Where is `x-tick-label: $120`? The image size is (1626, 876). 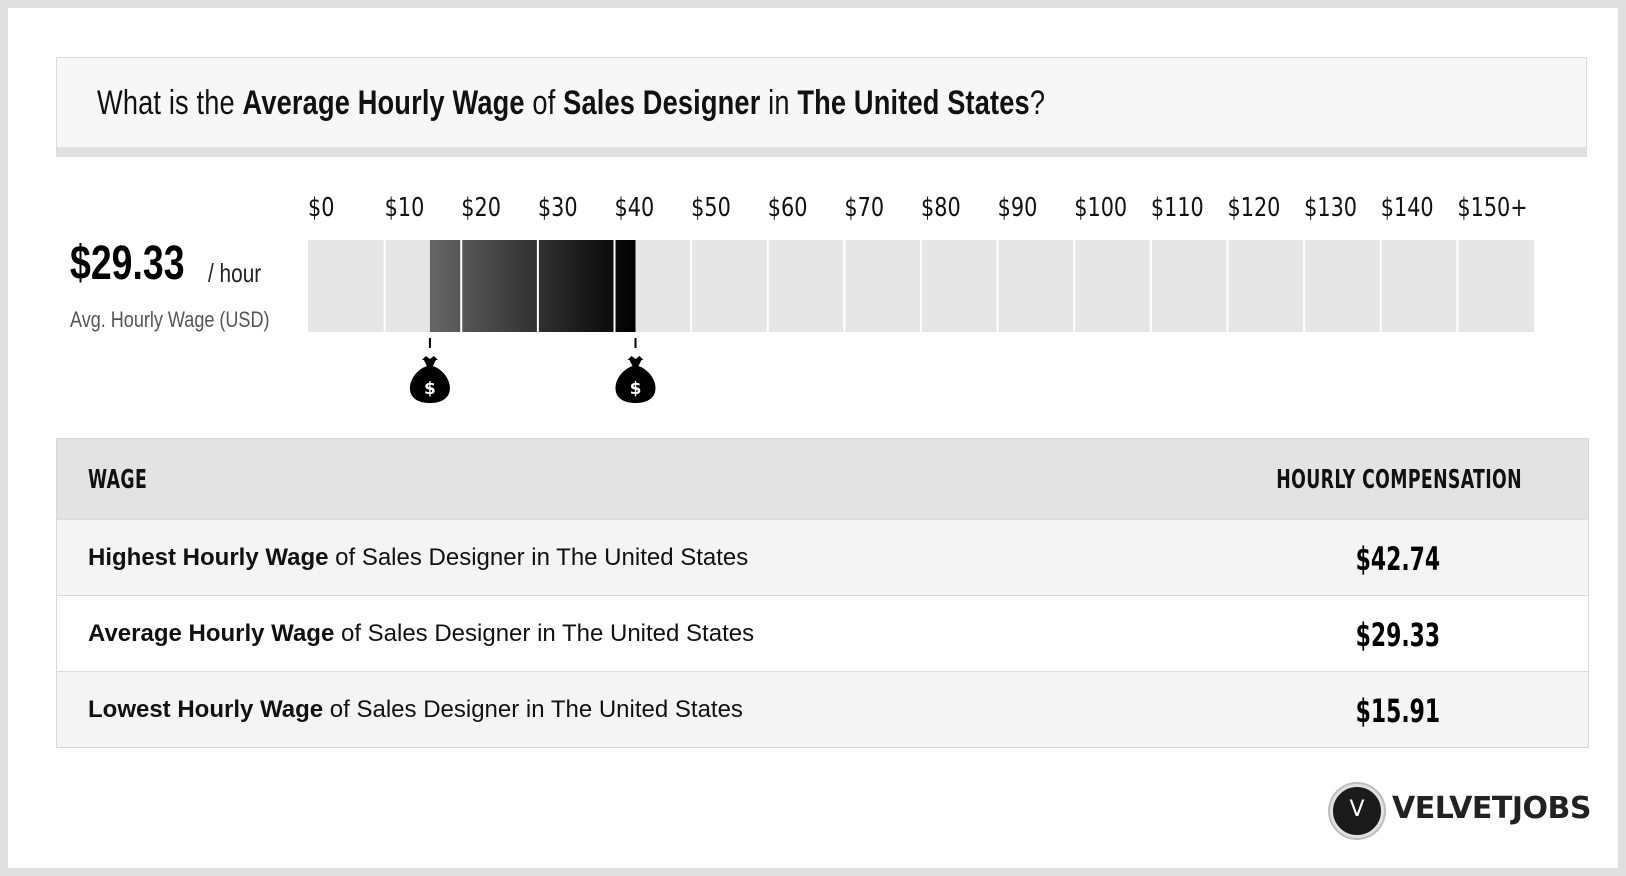 x-tick-label: $120 is located at coordinates (1254, 207).